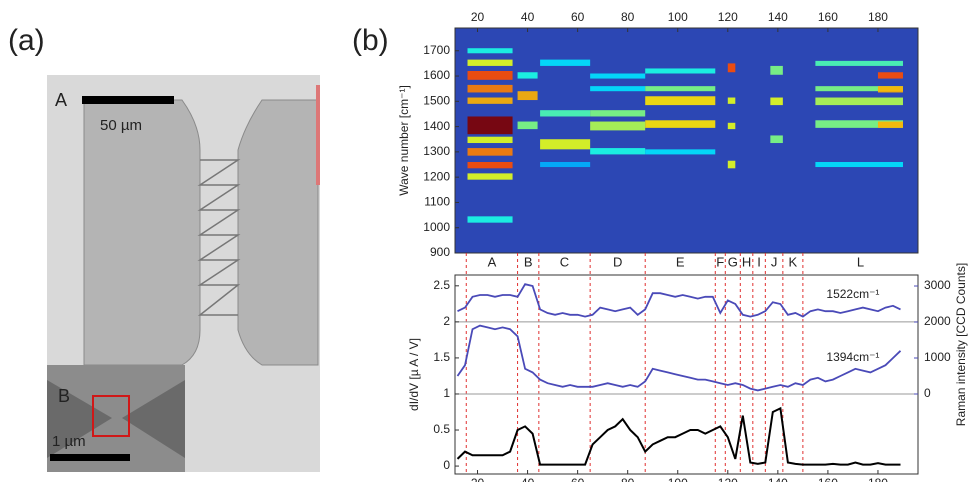  Describe the element at coordinates (436, 151) in the screenshot. I see `y-tick-label: 1300` at that location.